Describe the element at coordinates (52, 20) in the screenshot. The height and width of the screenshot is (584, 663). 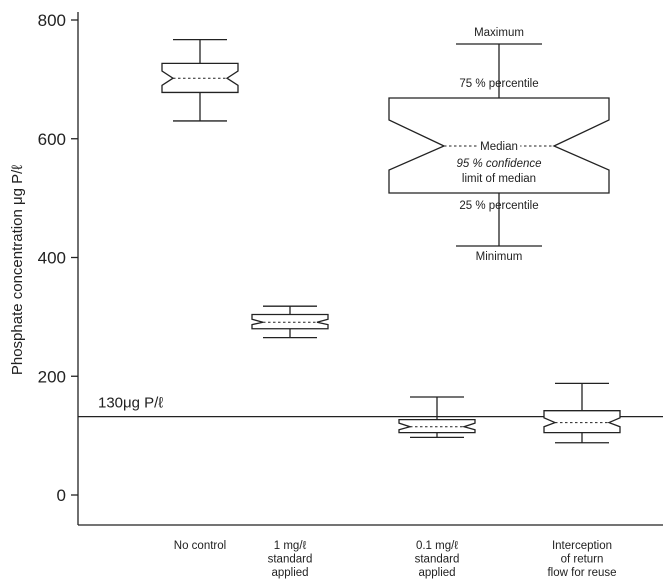
I see `y-tick-label: 800` at that location.